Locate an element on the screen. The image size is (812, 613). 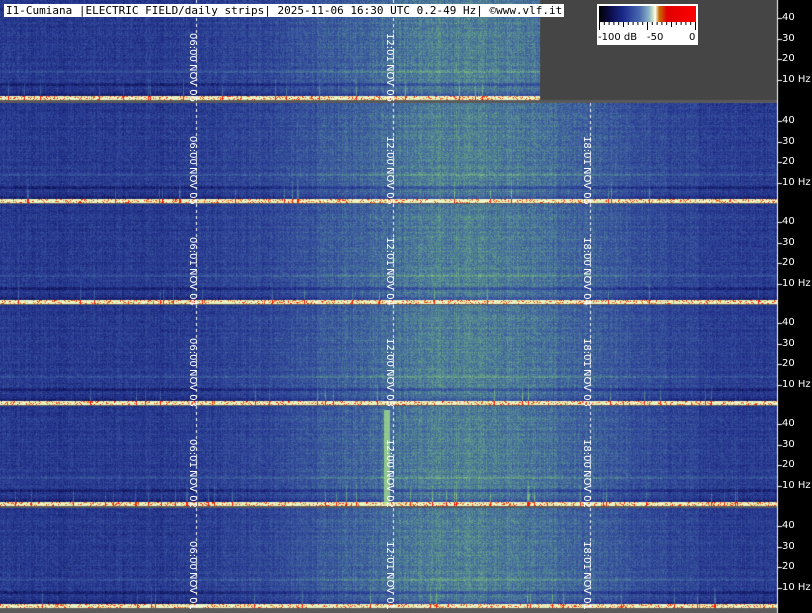
colorbar-label-min: -100 dB is located at coordinates (618, 37).